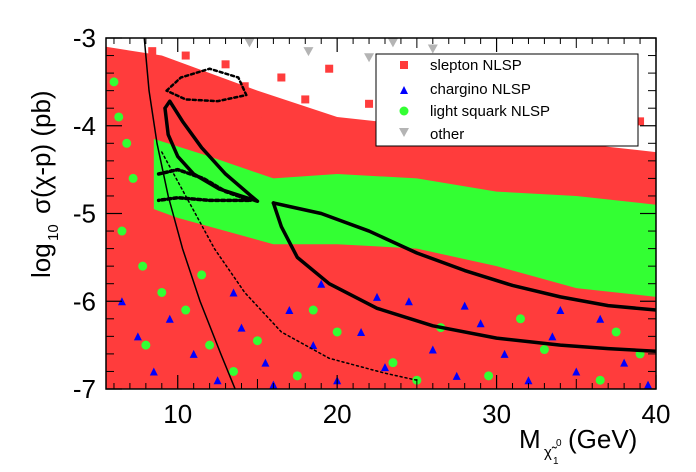  I want to click on legend-label-light-squark: light squark NLSP, so click(490, 111).